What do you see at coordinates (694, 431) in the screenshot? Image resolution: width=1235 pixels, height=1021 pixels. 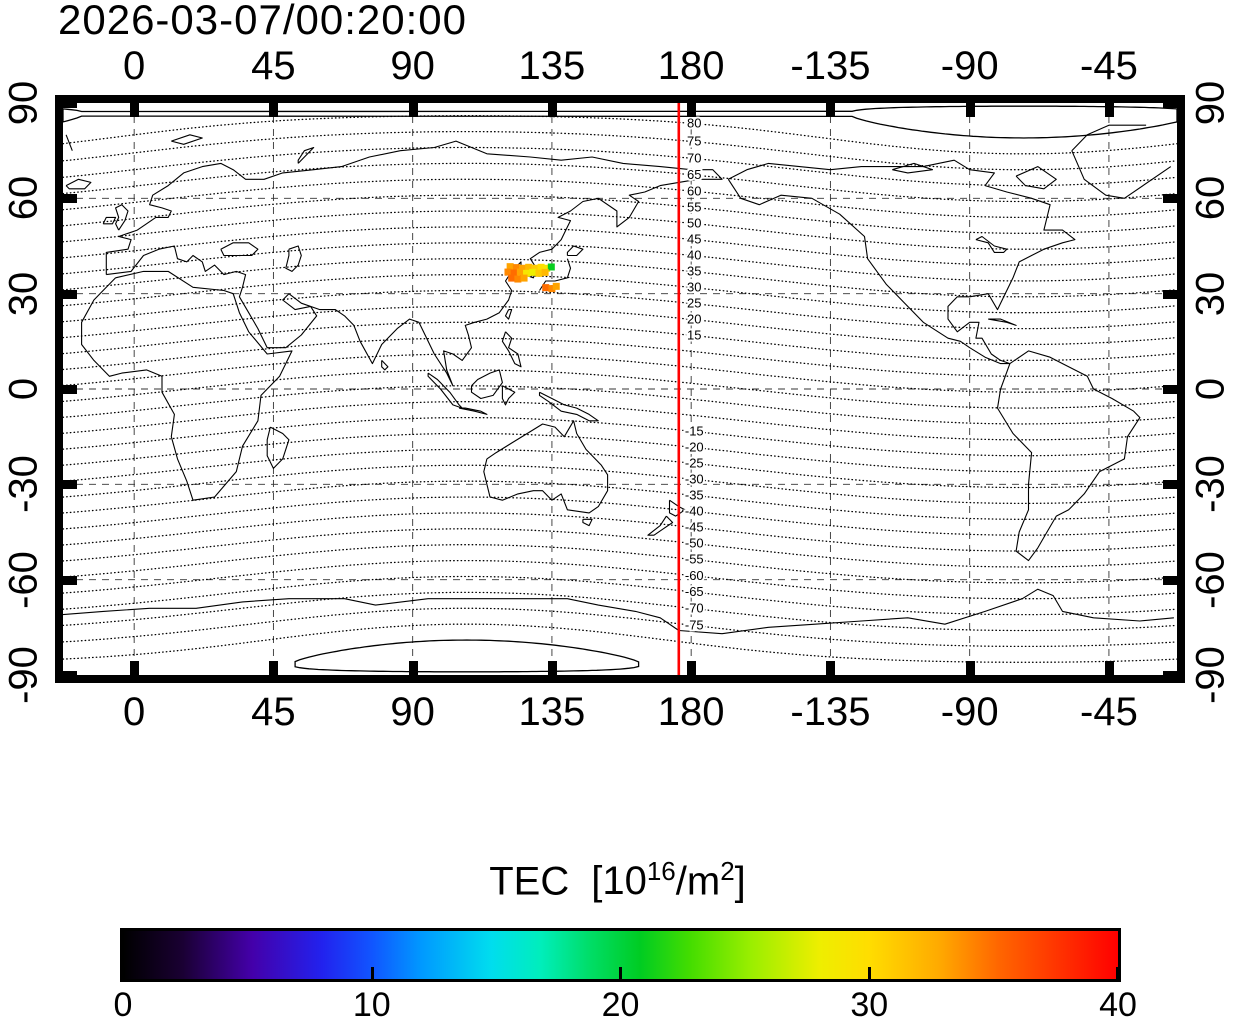 I see `contour-label: -15` at bounding box center [694, 431].